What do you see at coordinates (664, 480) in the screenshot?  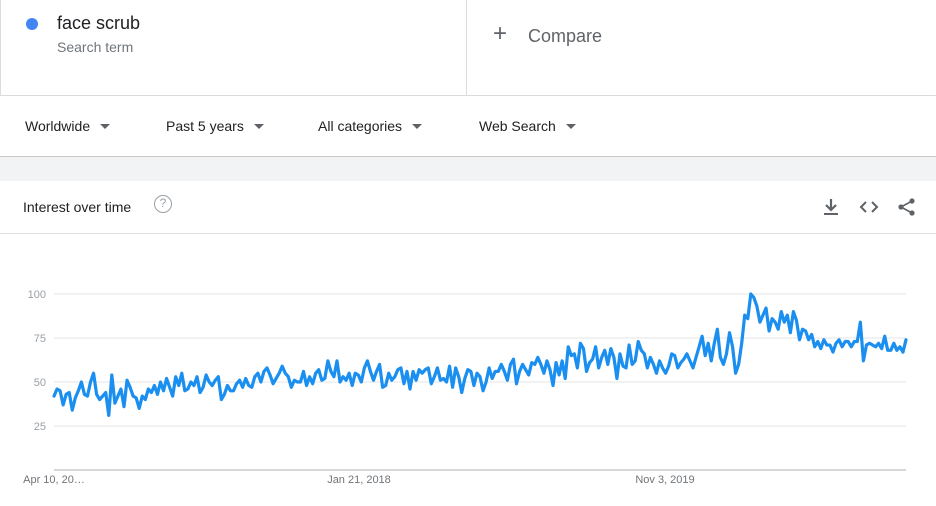 I see `x-tick-label: Nov 3, 2019` at bounding box center [664, 480].